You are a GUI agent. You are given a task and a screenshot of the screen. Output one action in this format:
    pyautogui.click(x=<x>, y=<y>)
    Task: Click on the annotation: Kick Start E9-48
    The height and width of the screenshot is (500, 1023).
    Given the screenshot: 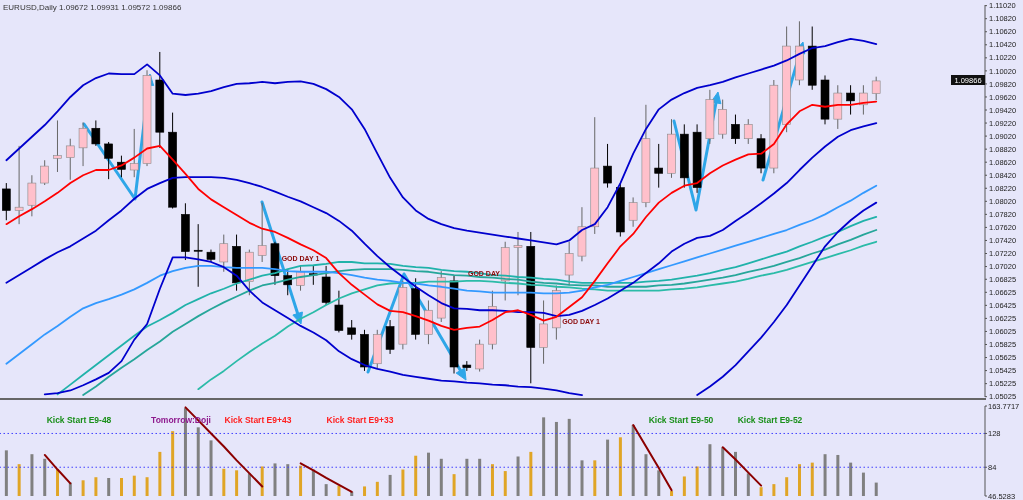 What is the action you would take?
    pyautogui.click(x=79, y=420)
    